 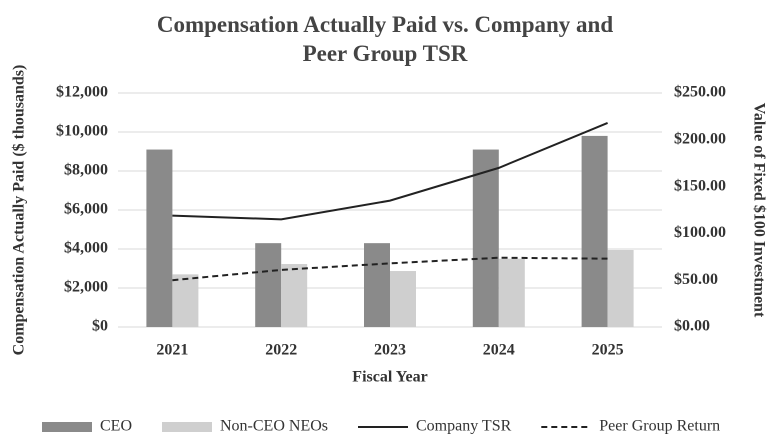 What do you see at coordinates (608, 350) in the screenshot?
I see `x-tick-label: 2025` at bounding box center [608, 350].